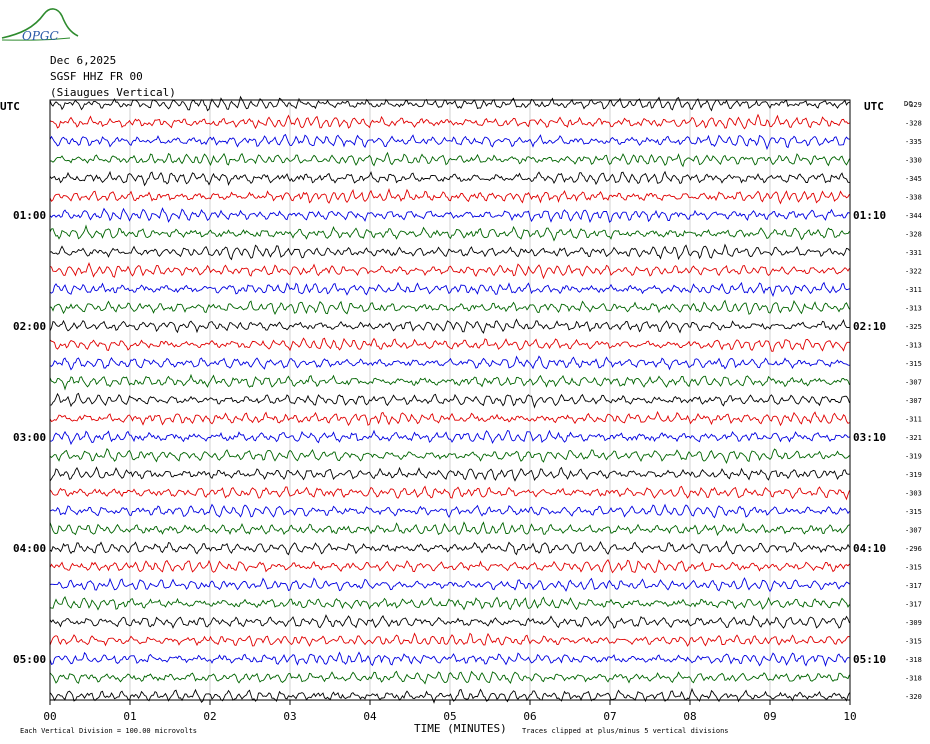 The width and height of the screenshot is (930, 744). Describe the element at coordinates (869, 659) in the screenshot. I see `right-time-label: 05:10` at that location.